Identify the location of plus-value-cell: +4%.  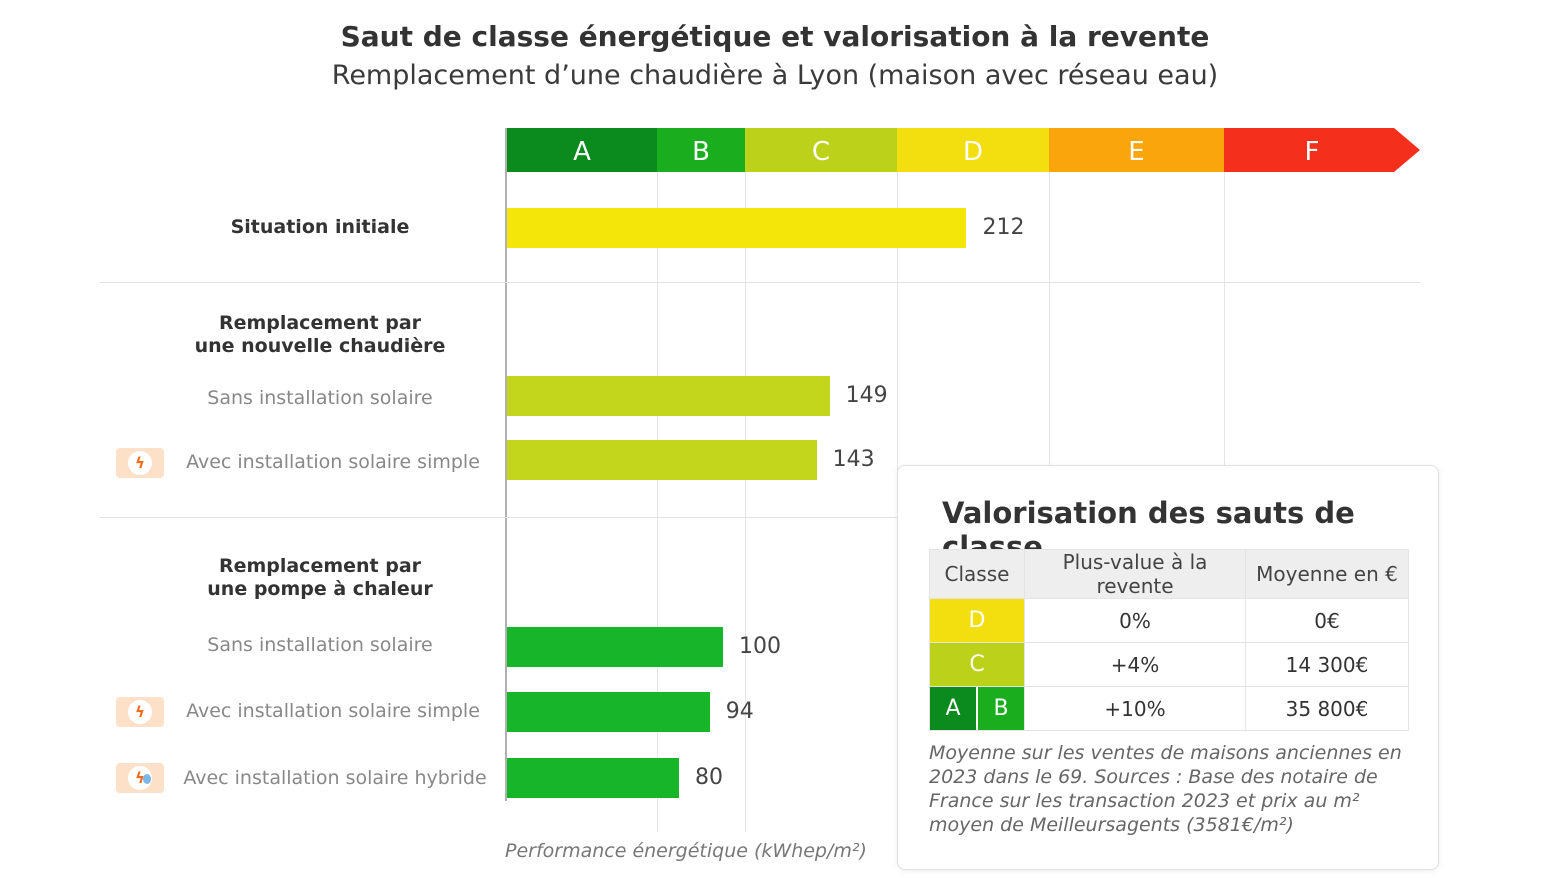
(1135, 664).